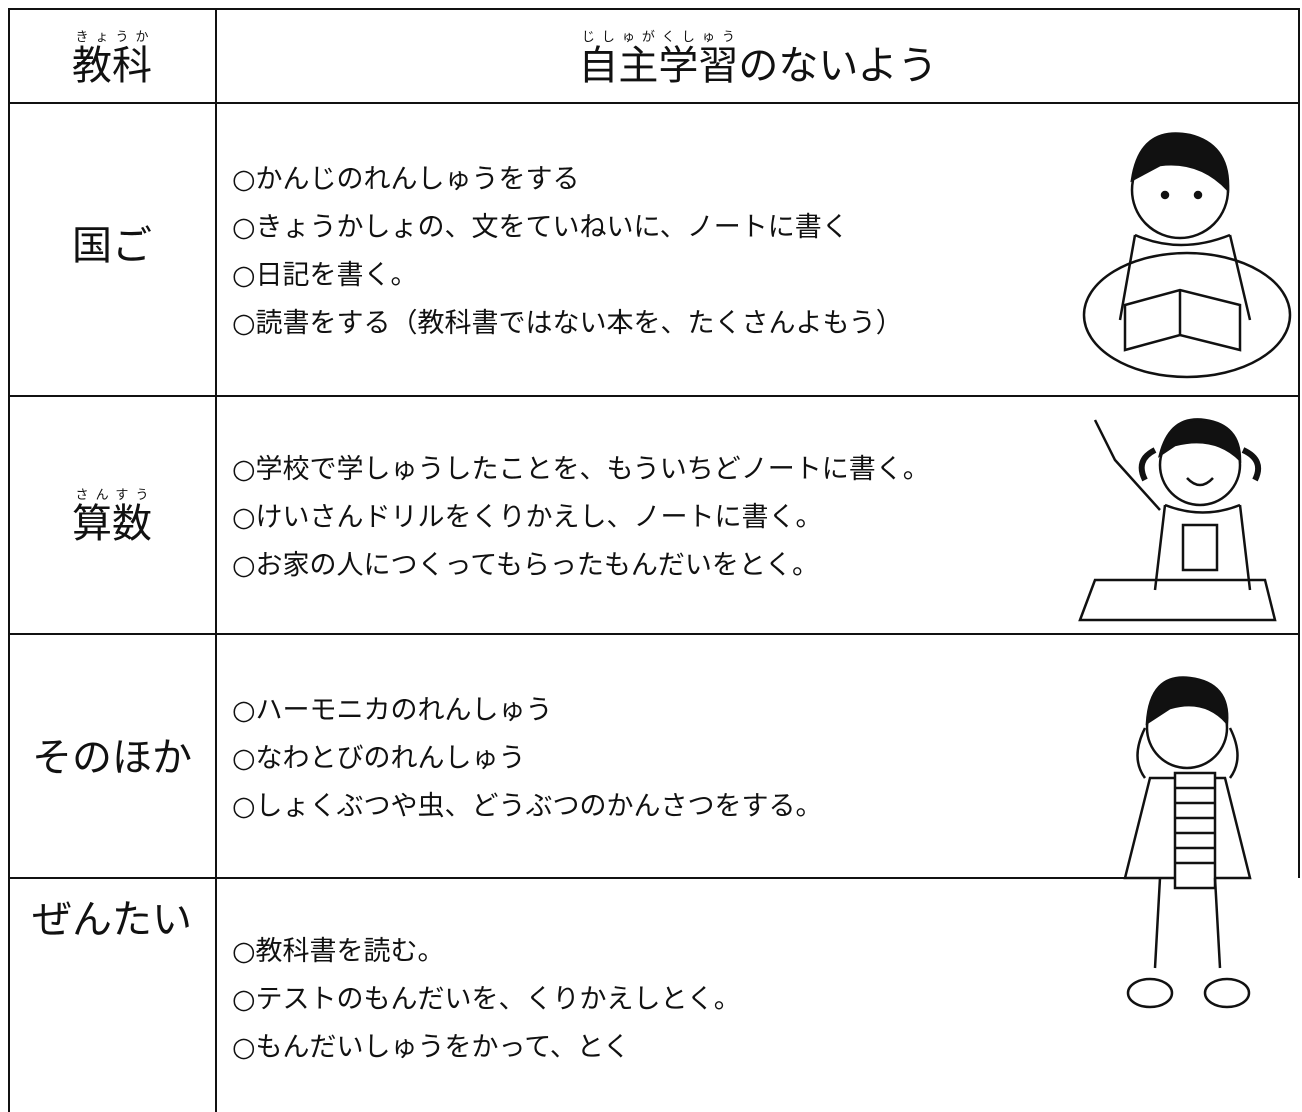  I want to click on illustration-hand-raised, so click(1177, 520).